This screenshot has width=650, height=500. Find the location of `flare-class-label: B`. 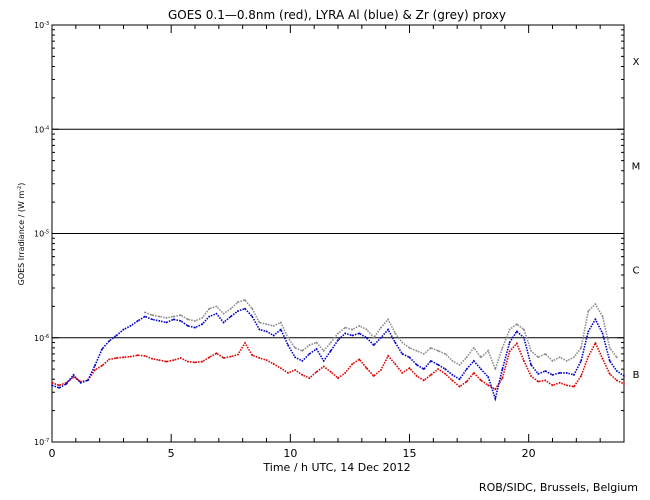

flare-class-label: B is located at coordinates (636, 375).